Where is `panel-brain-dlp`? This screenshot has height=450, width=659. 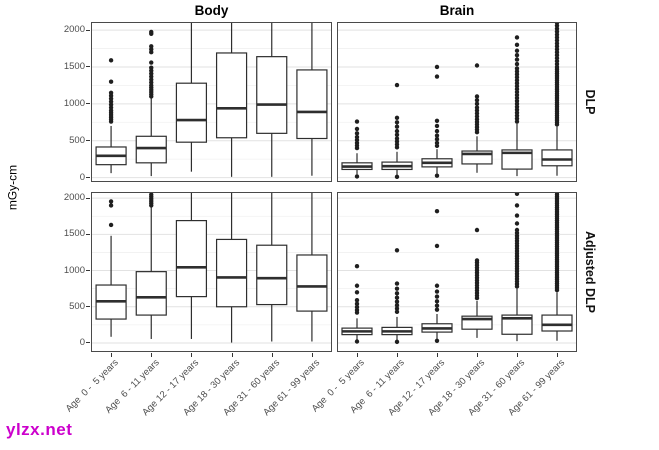 panel-brain-dlp is located at coordinates (457, 102).